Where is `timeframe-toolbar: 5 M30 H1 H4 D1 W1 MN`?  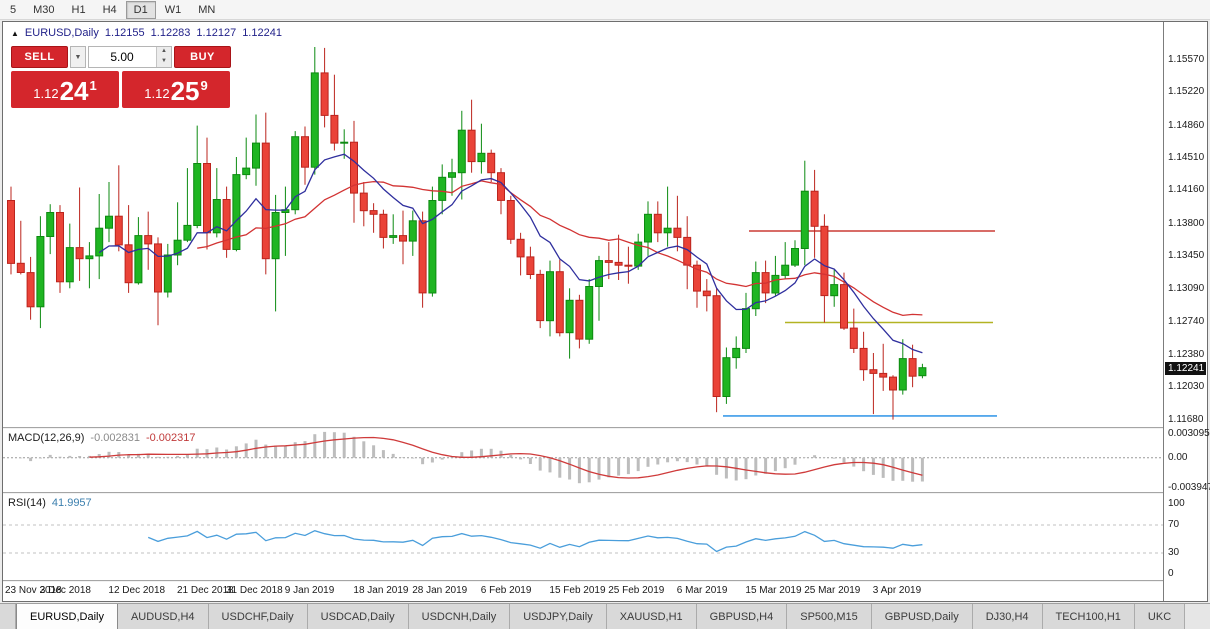
timeframe-toolbar: 5 M30 H1 H4 D1 W1 MN is located at coordinates (605, 10).